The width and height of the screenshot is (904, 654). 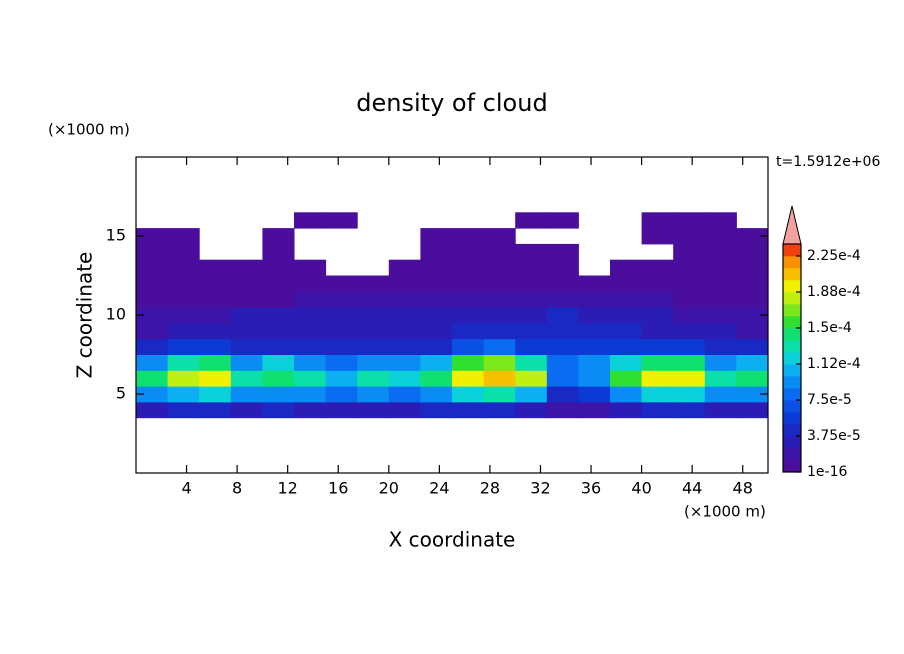 What do you see at coordinates (834, 436) in the screenshot?
I see `colorbar-tick-label: 3.75e-5` at bounding box center [834, 436].